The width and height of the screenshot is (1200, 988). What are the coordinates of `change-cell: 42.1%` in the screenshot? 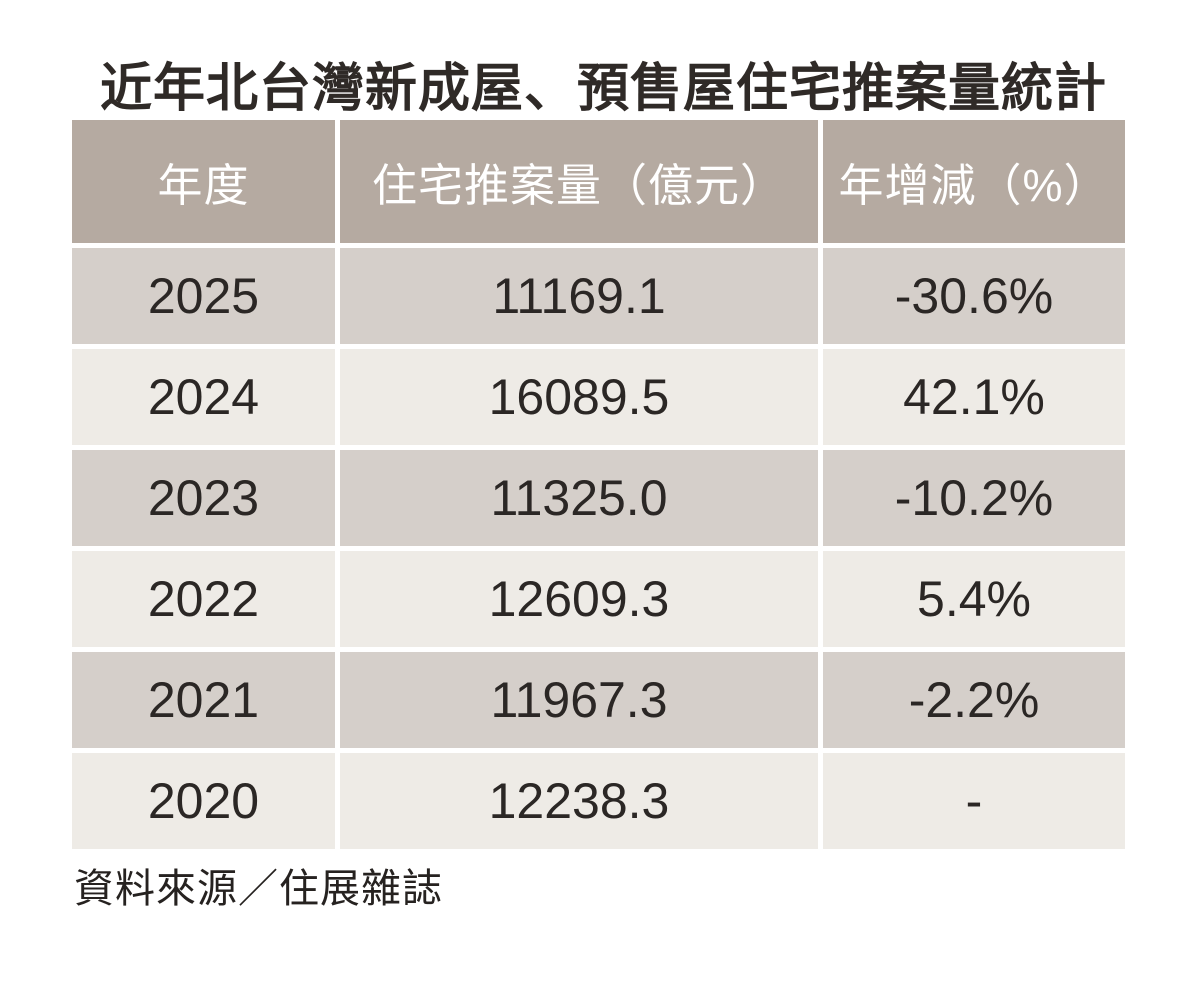 It's located at (974, 397).